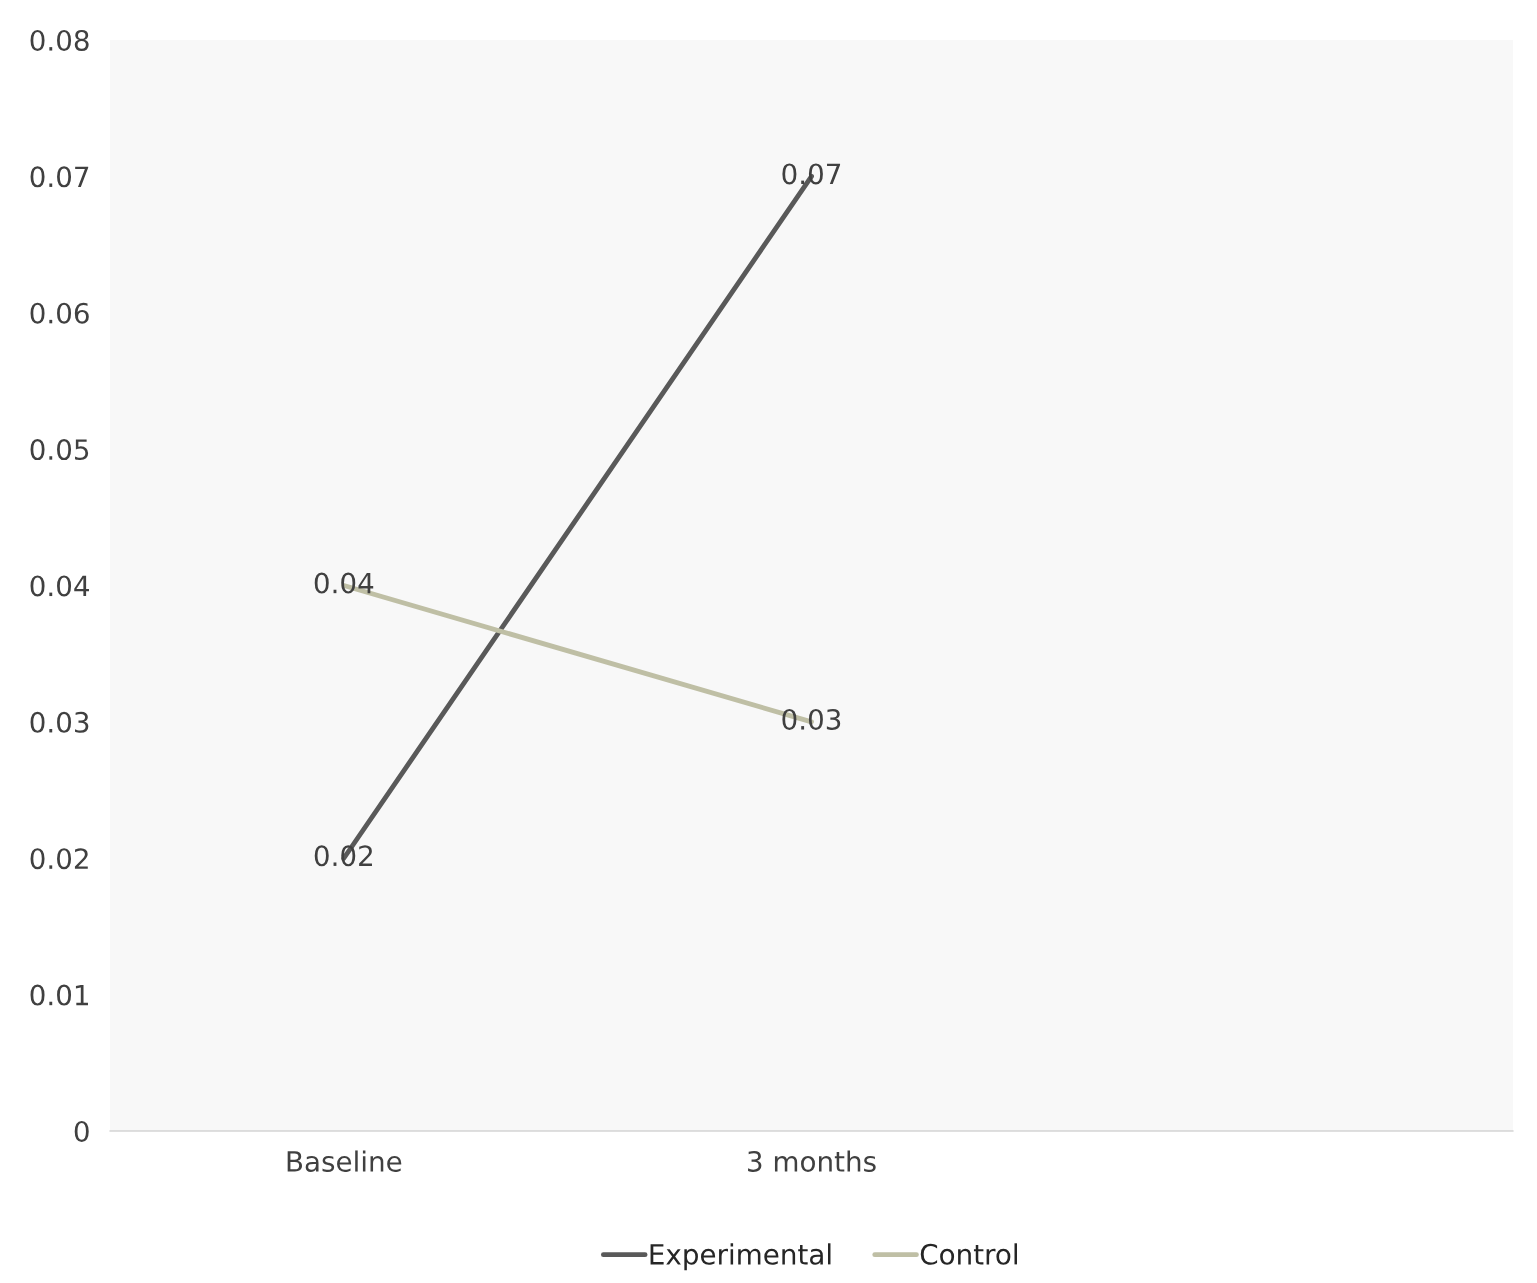  What do you see at coordinates (81, 1131) in the screenshot?
I see `y-tick-label: 0` at bounding box center [81, 1131].